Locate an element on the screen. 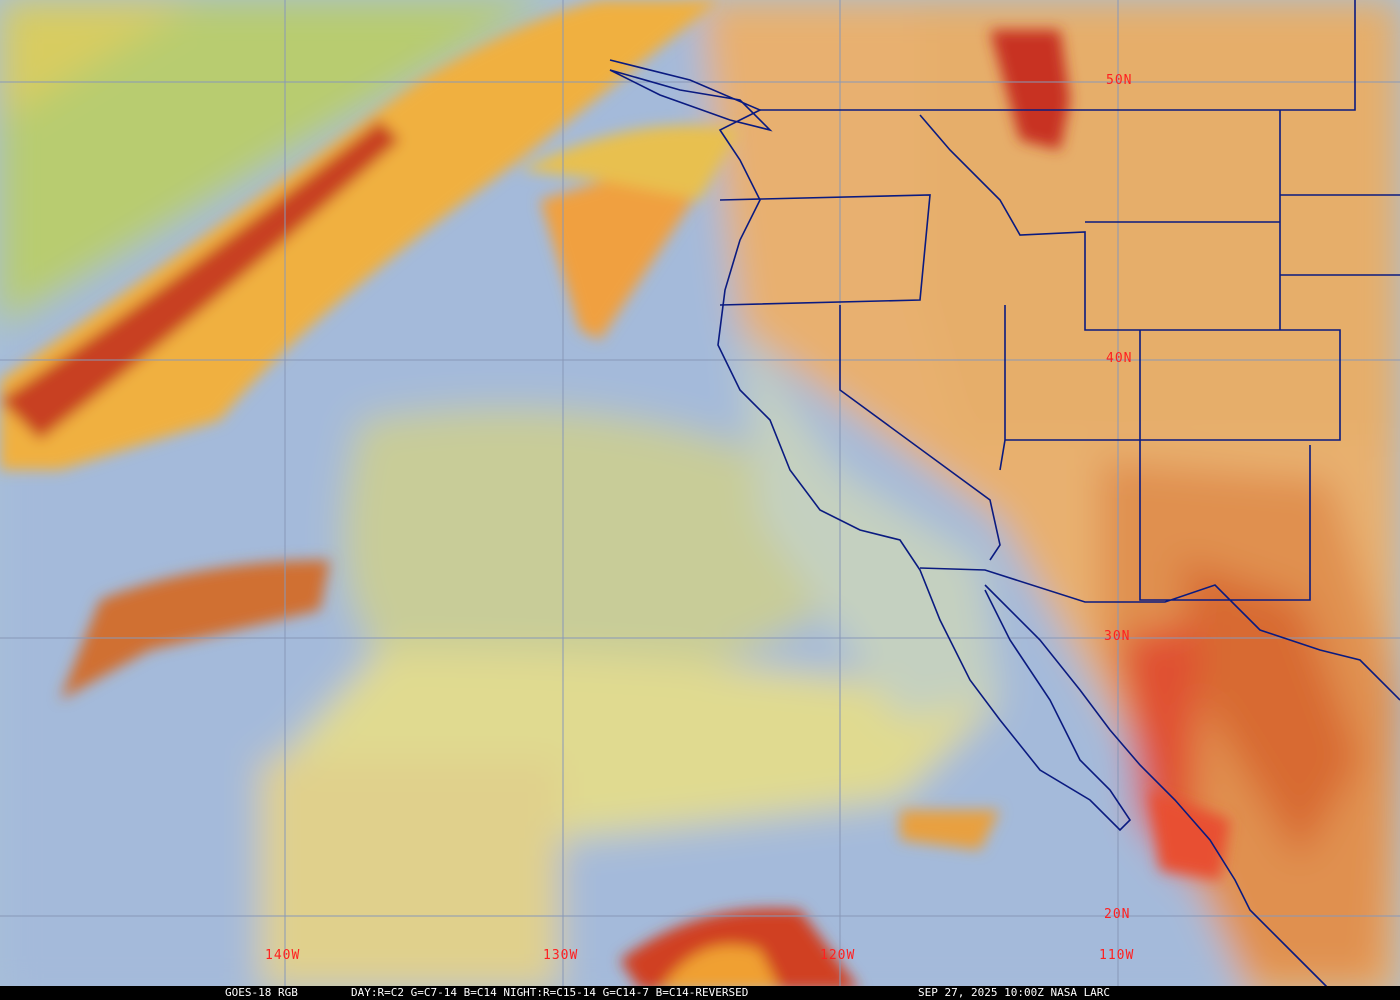  lon-label-110w: 110W is located at coordinates (1117, 955).